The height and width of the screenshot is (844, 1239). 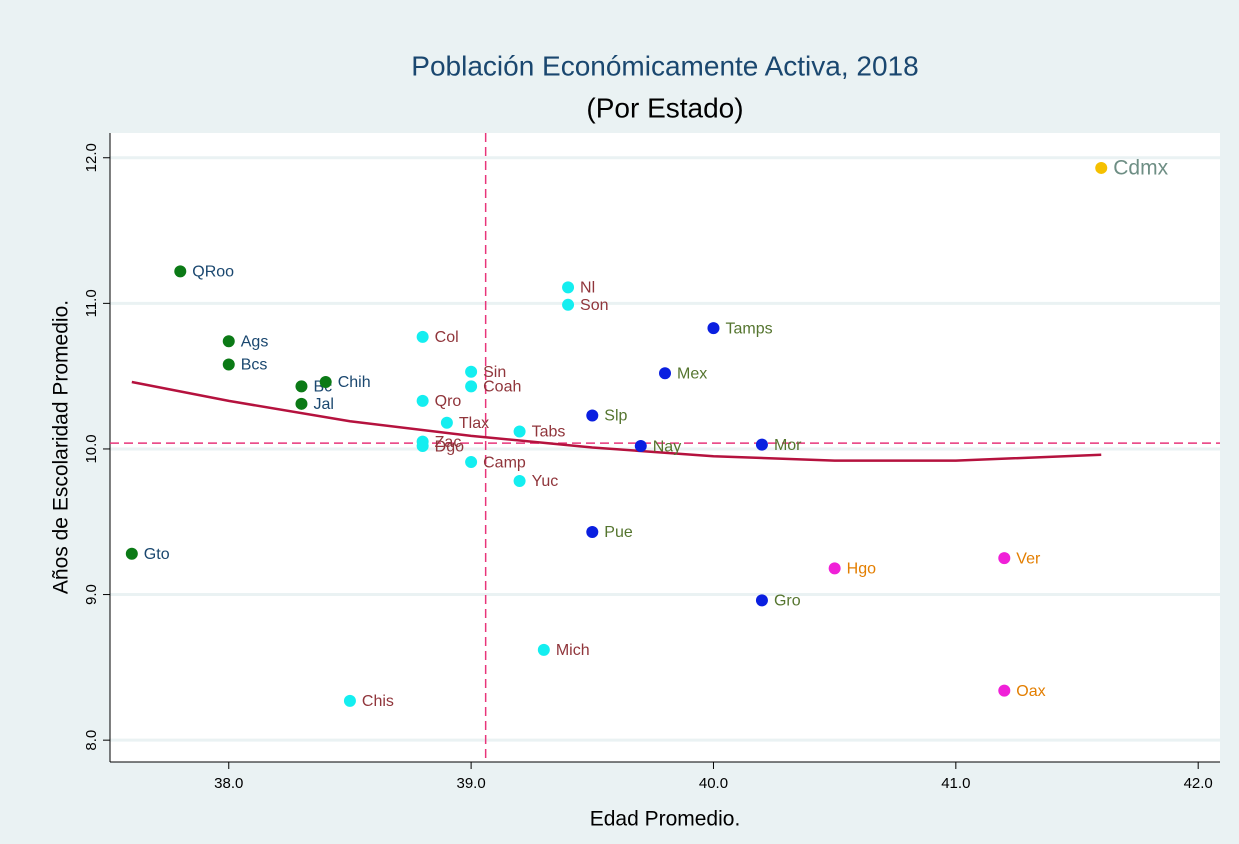 I want to click on point-label: Bcs, so click(x=254, y=365).